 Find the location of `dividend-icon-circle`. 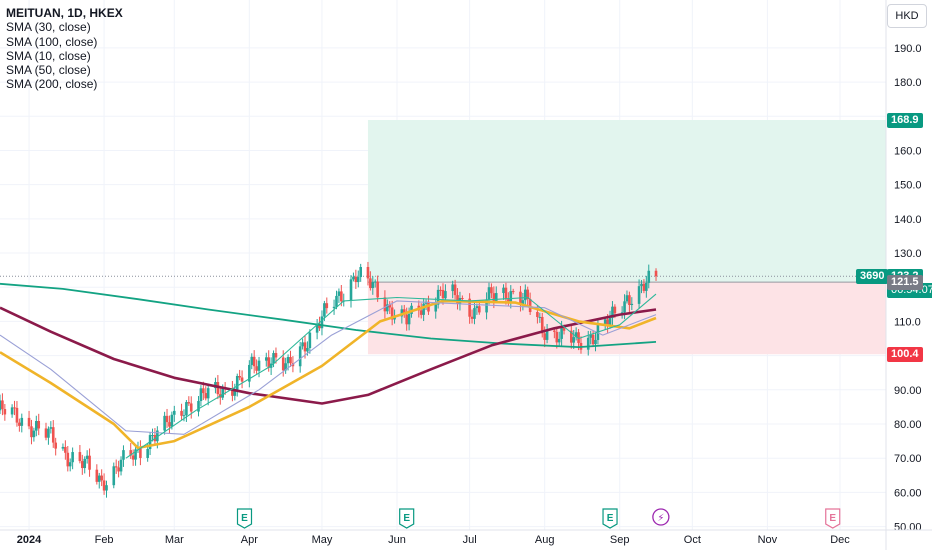

dividend-icon-circle is located at coordinates (661, 517).